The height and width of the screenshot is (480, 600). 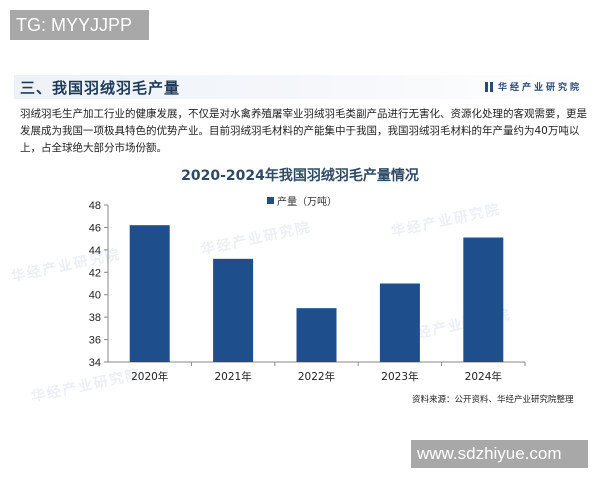 What do you see at coordinates (232, 376) in the screenshot?
I see `x-tick-label: 2021年` at bounding box center [232, 376].